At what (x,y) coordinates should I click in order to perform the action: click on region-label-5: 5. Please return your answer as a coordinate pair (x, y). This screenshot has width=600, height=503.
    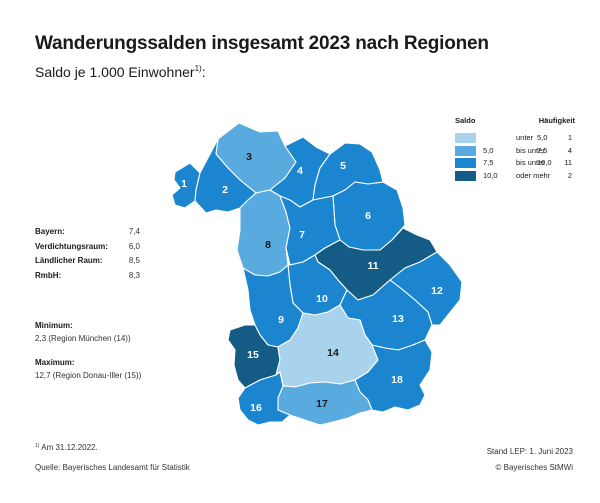
    Looking at the image, I should click on (343, 166).